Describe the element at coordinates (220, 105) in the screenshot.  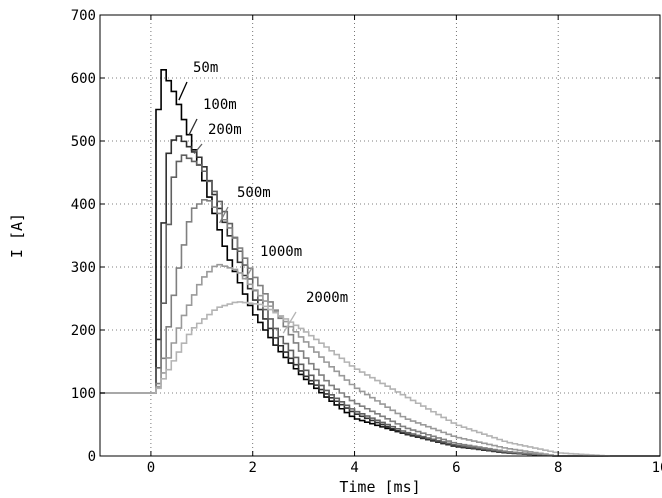
I see `annotation-label: 100m` at that location.